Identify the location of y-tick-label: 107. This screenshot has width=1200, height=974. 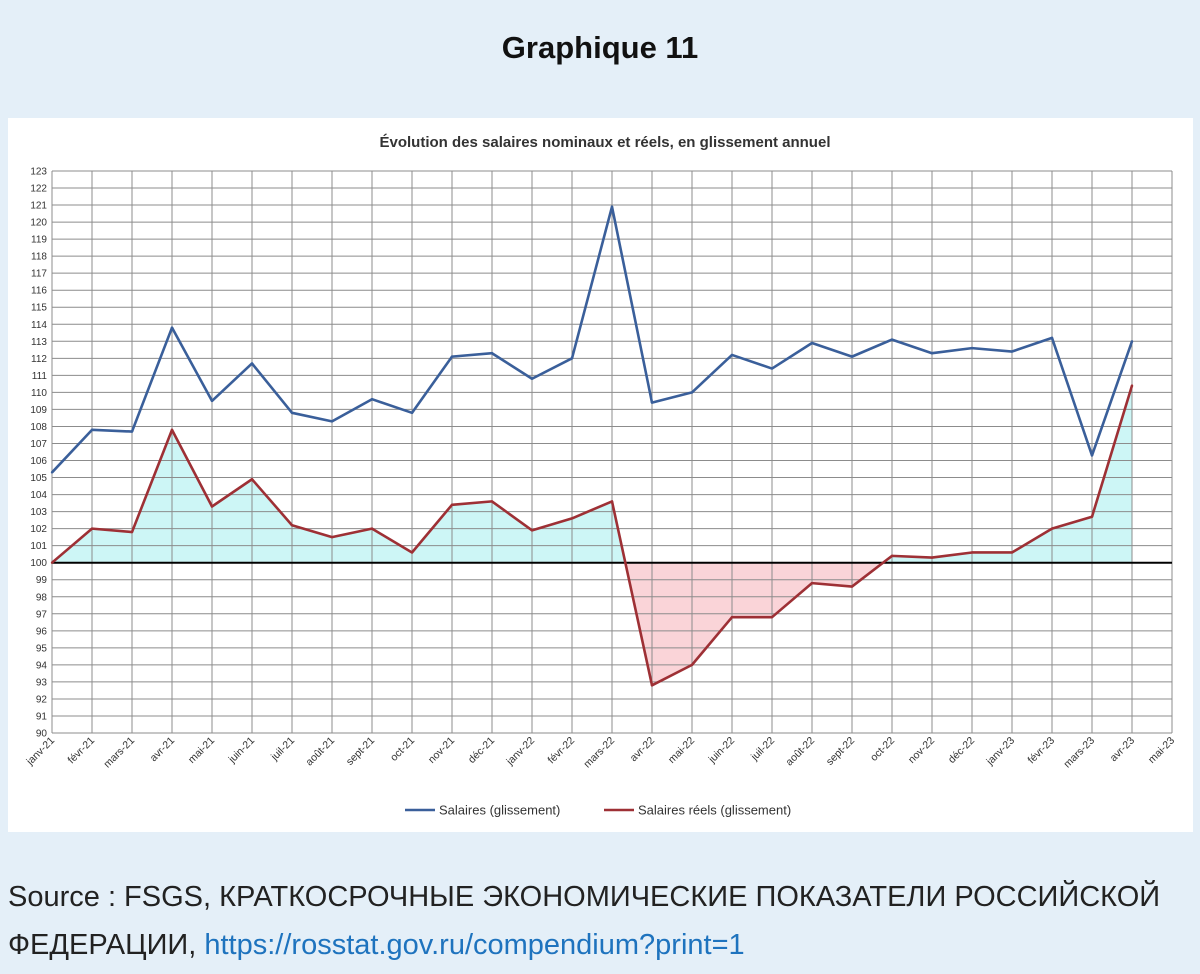
(38, 444).